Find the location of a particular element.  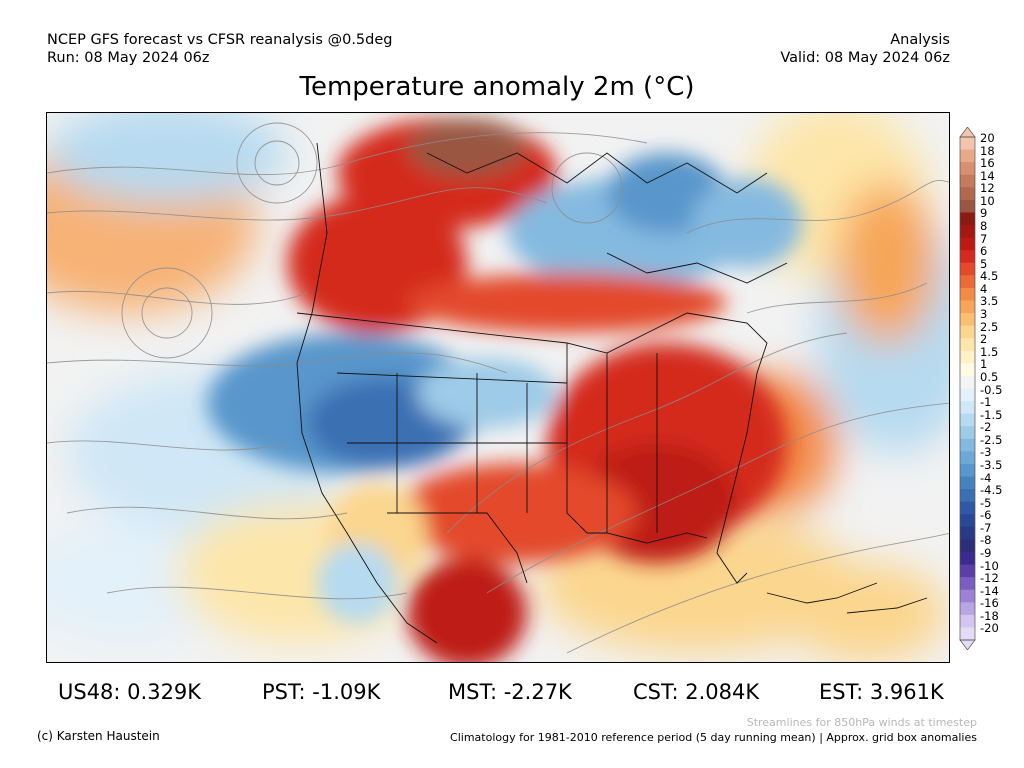

colorbar-label: 1 is located at coordinates (984, 364).